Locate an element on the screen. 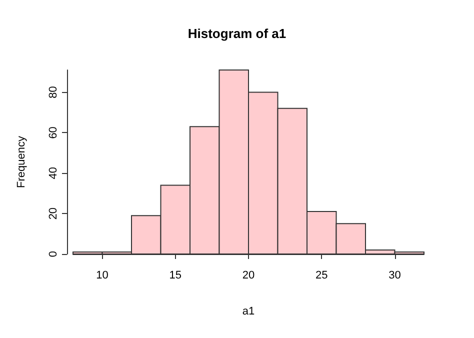 This screenshot has width=474, height=338. y-tick-label: 80 is located at coordinates (54, 92).